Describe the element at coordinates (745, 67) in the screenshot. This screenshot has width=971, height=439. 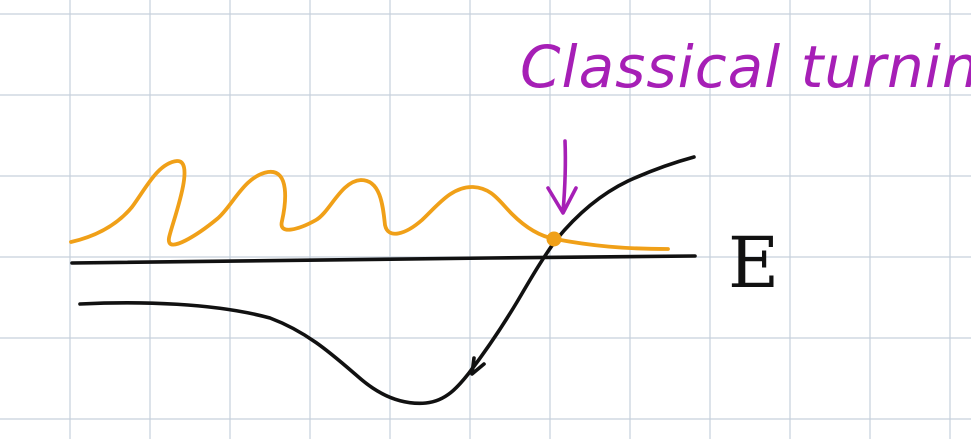
I see `classical-turning-point-label: Classical turning pt` at that location.